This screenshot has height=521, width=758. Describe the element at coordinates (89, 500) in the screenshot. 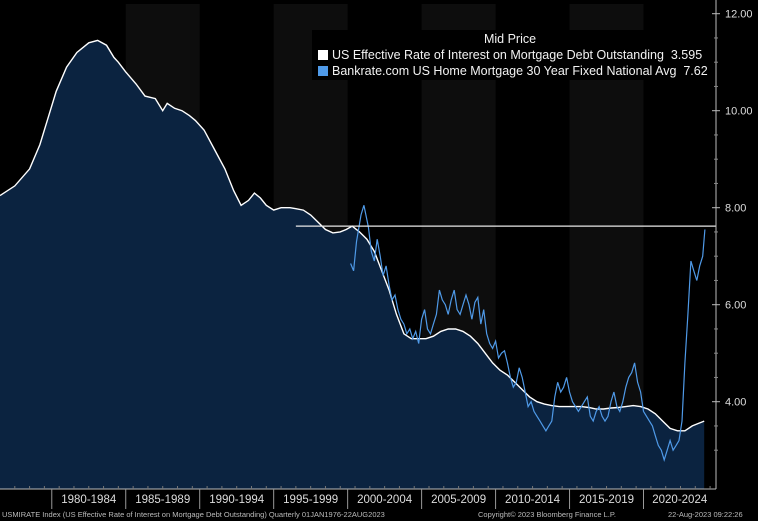

I see `x-tick-label: 1980-1984` at that location.